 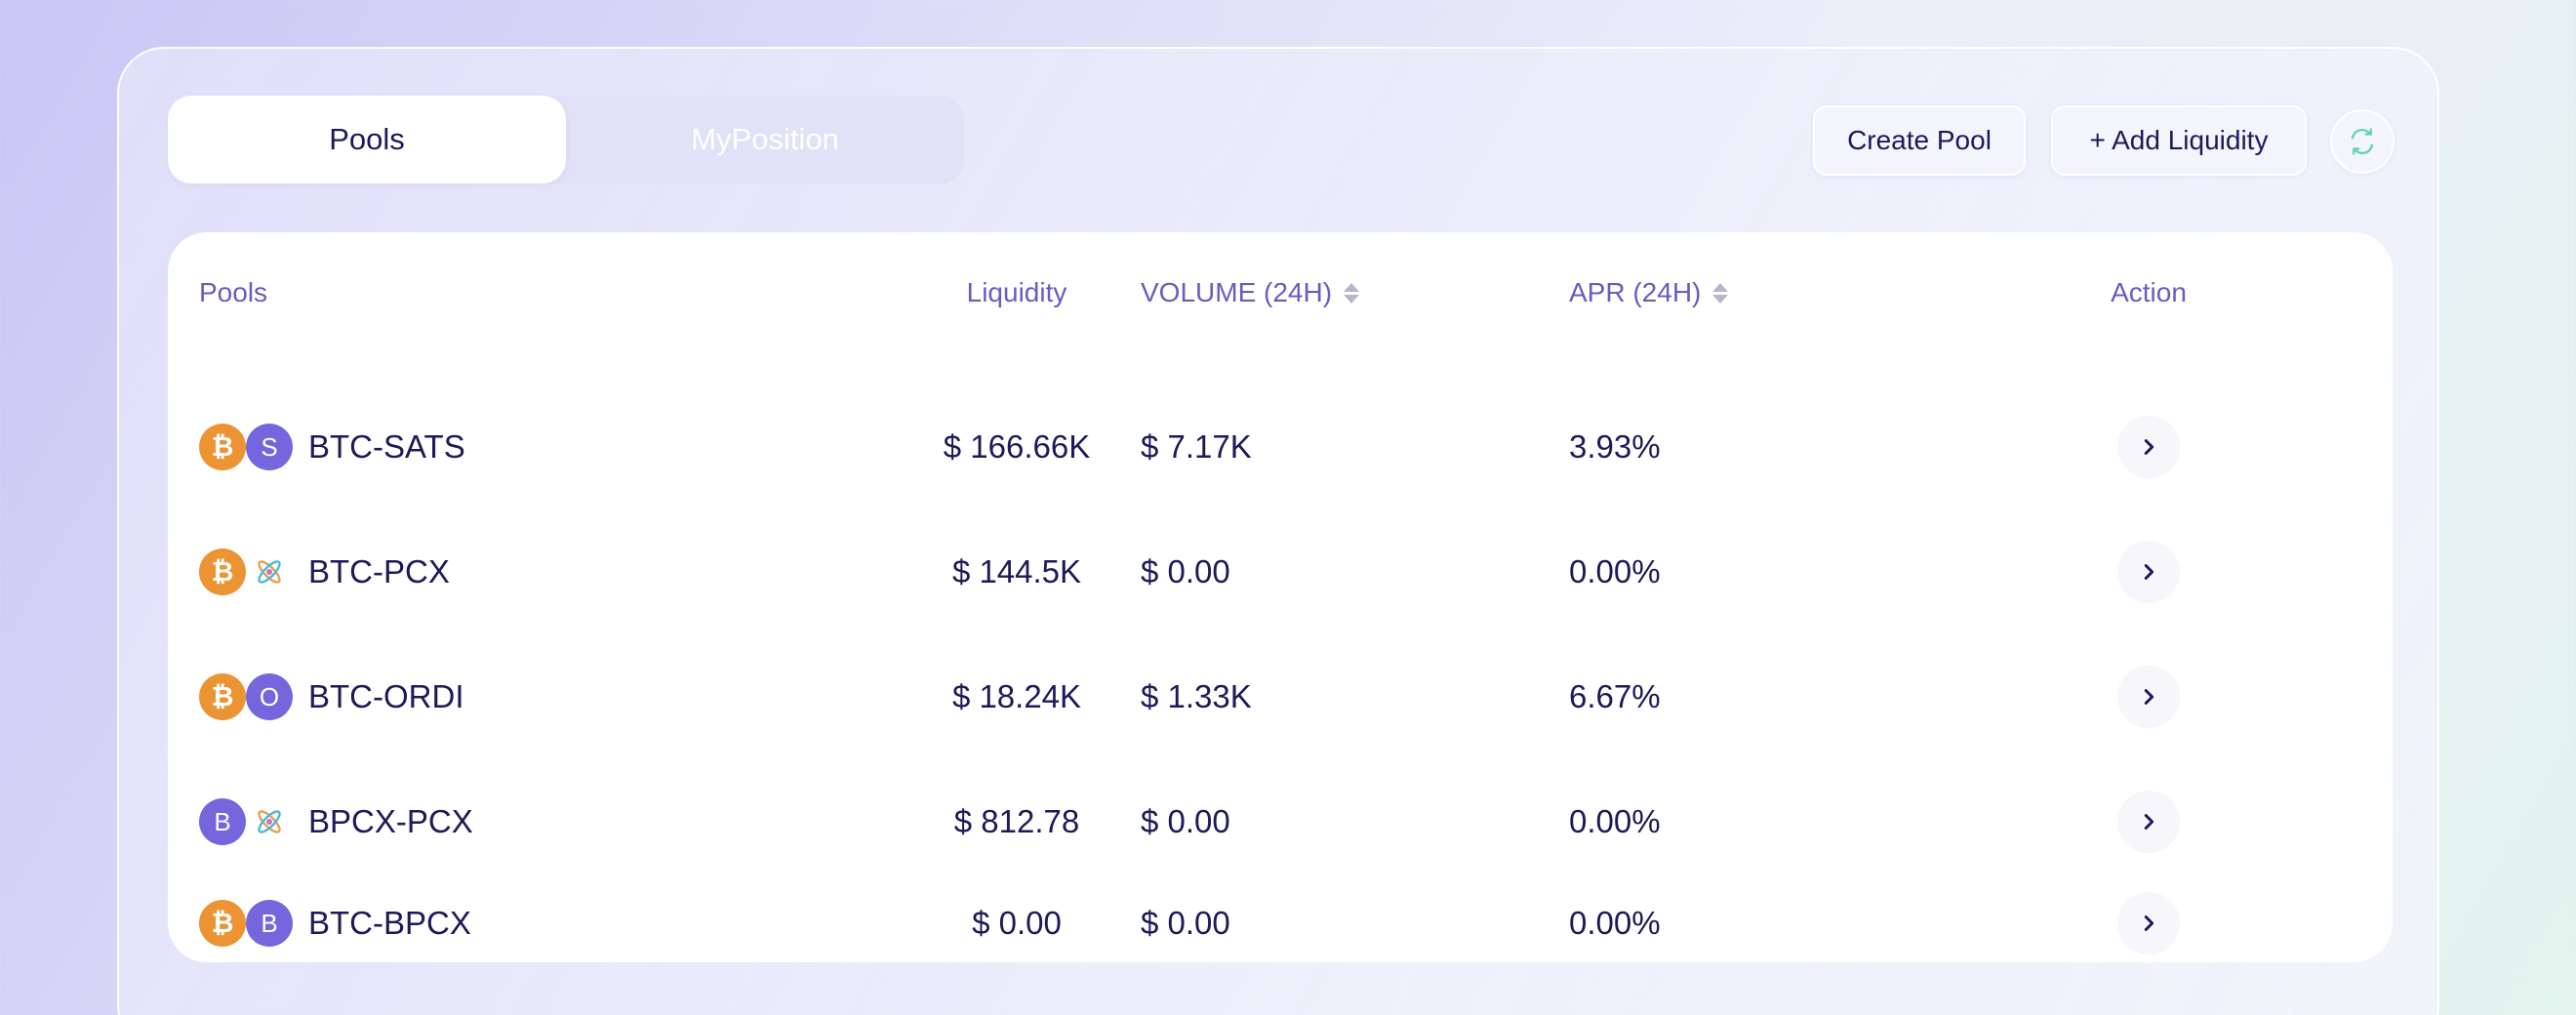 I want to click on pool-name: BTC-BPCX, so click(x=389, y=923).